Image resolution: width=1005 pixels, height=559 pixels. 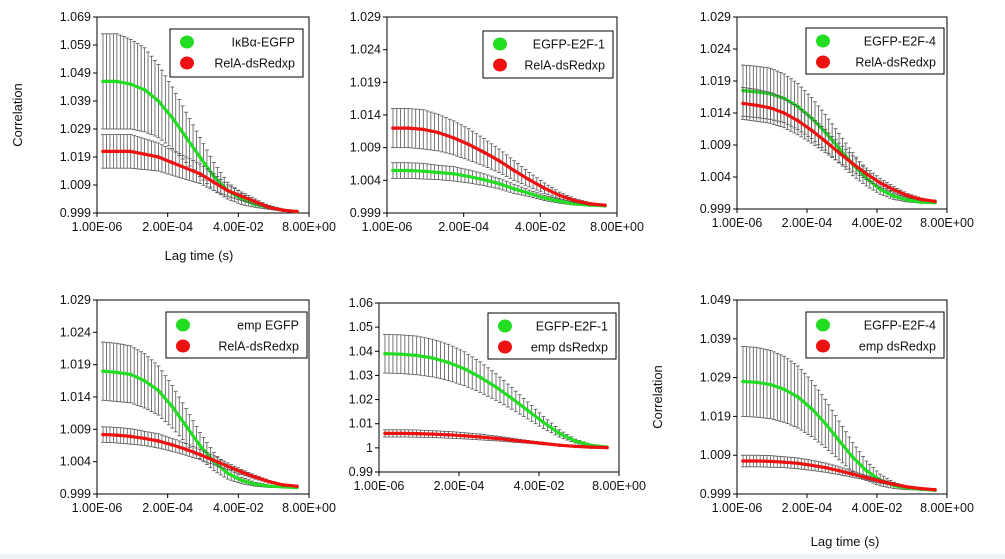 What do you see at coordinates (365, 17) in the screenshot?
I see `y-tick-label: 1.029` at bounding box center [365, 17].